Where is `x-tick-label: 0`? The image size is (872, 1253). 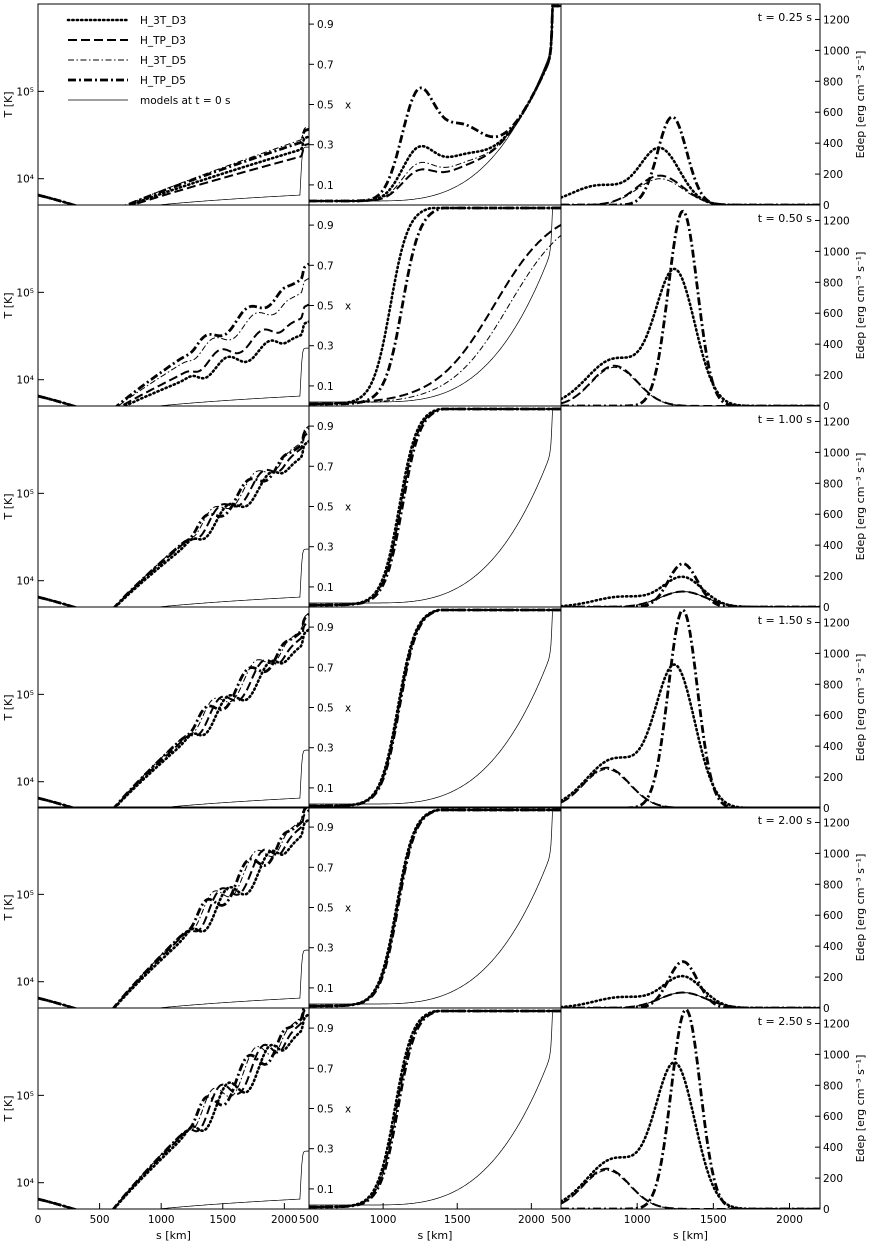
x-tick-label: 0 is located at coordinates (38, 1220).